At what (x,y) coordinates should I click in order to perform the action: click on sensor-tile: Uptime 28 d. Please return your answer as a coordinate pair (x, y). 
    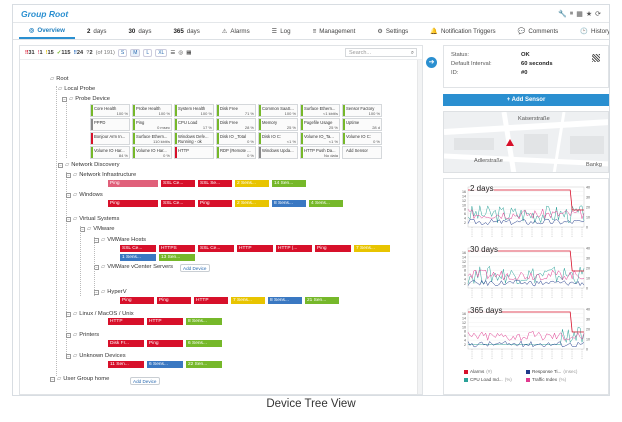
    Looking at the image, I should click on (362, 124).